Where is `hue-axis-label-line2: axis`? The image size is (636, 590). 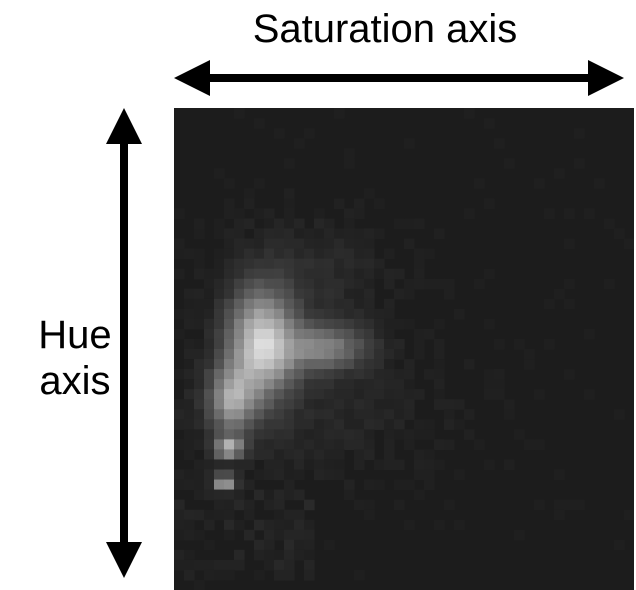 hue-axis-label-line2: axis is located at coordinates (75, 381).